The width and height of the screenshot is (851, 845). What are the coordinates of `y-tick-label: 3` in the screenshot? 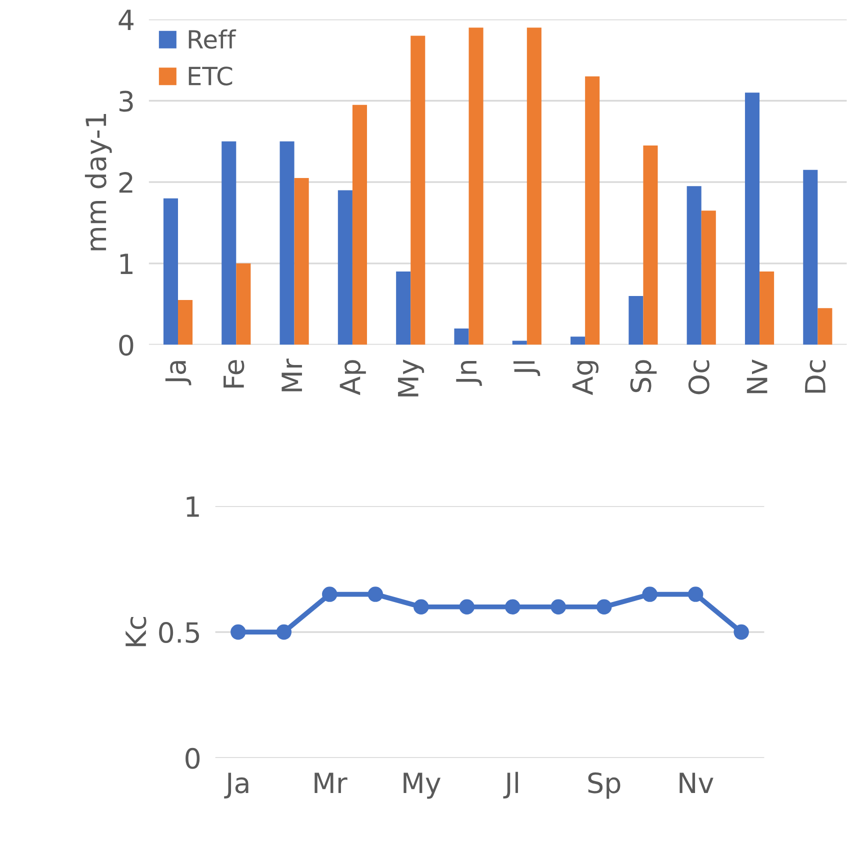 It's located at (126, 101).